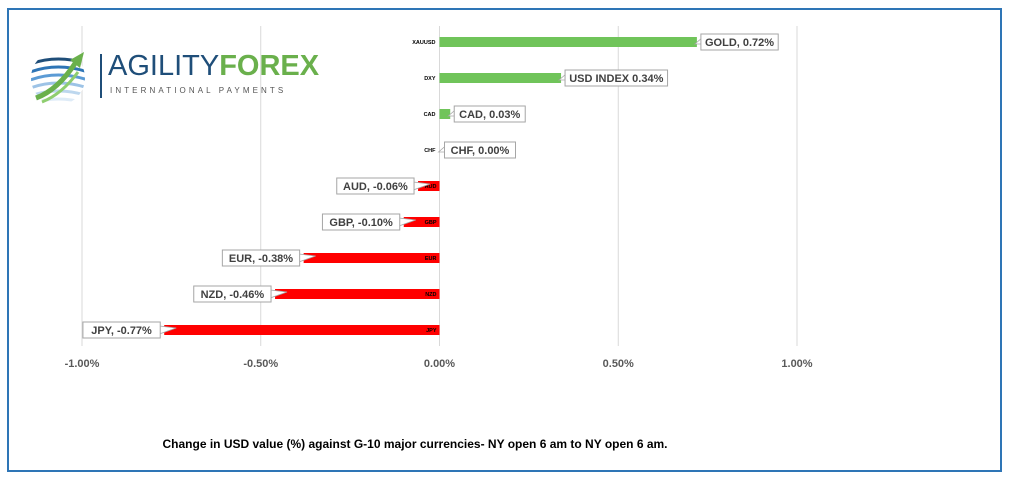 The height and width of the screenshot is (479, 1024). What do you see at coordinates (430, 295) in the screenshot?
I see `category-label-nzd: NZD` at bounding box center [430, 295].